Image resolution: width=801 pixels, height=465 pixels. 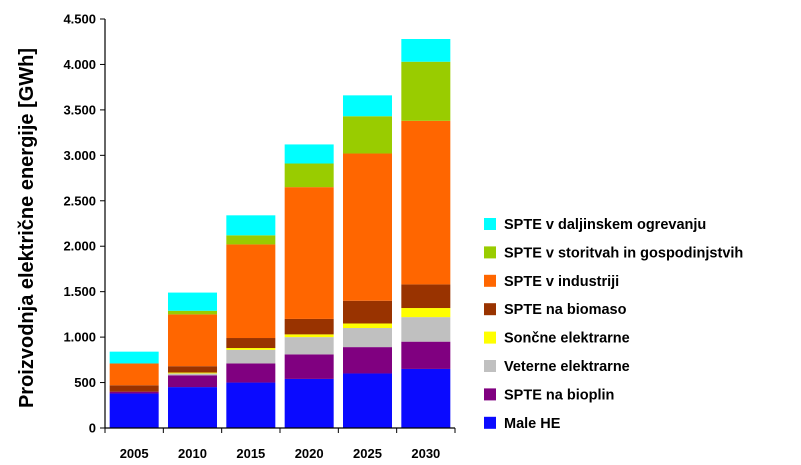 I want to click on y-tick-label: 4.500, so click(x=79, y=19).